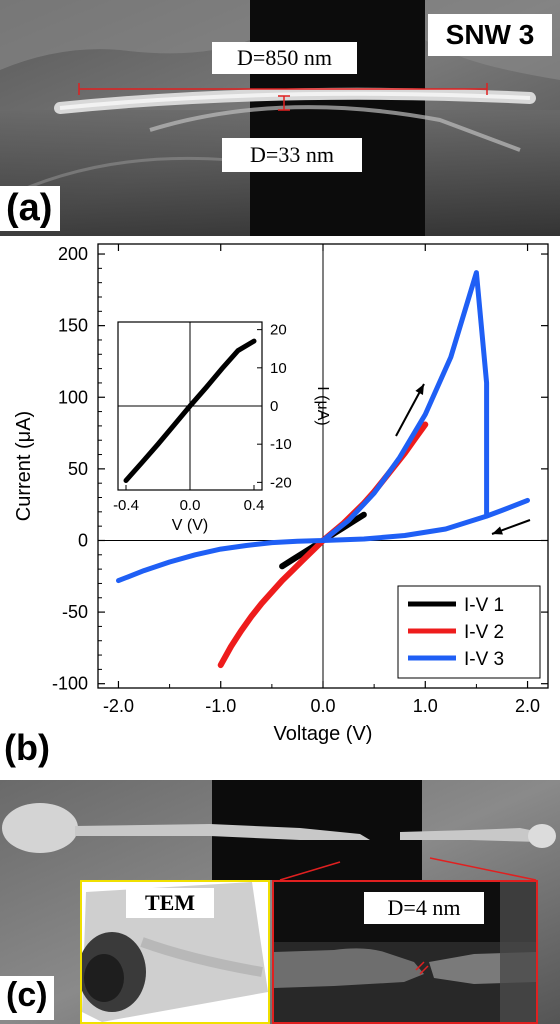 The width and height of the screenshot is (560, 1024). What do you see at coordinates (83, 540) in the screenshot?
I see `y-tick-label: 0` at bounding box center [83, 540].